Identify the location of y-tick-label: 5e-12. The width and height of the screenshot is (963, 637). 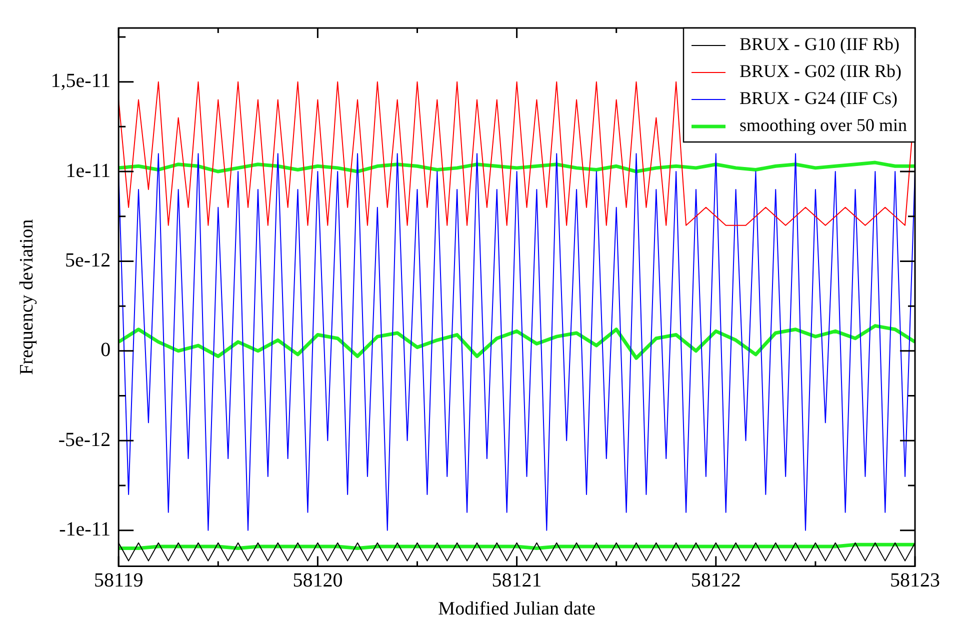
(88, 260).